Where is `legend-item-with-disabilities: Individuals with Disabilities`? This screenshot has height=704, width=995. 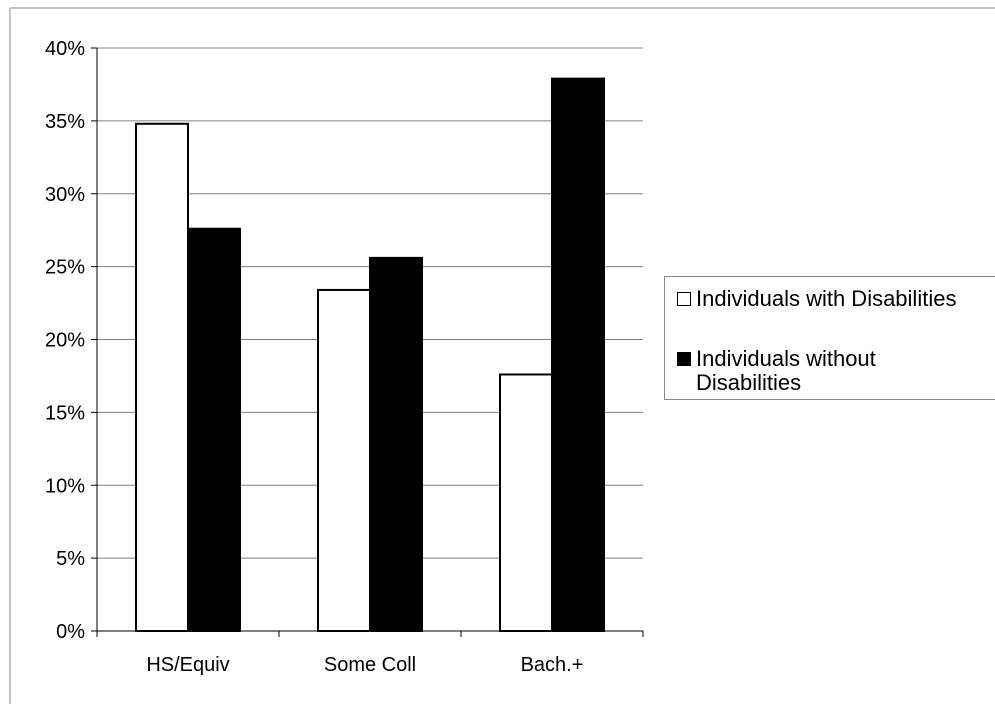
legend-item-with-disabilities: Individuals with Disabilities is located at coordinates (836, 299).